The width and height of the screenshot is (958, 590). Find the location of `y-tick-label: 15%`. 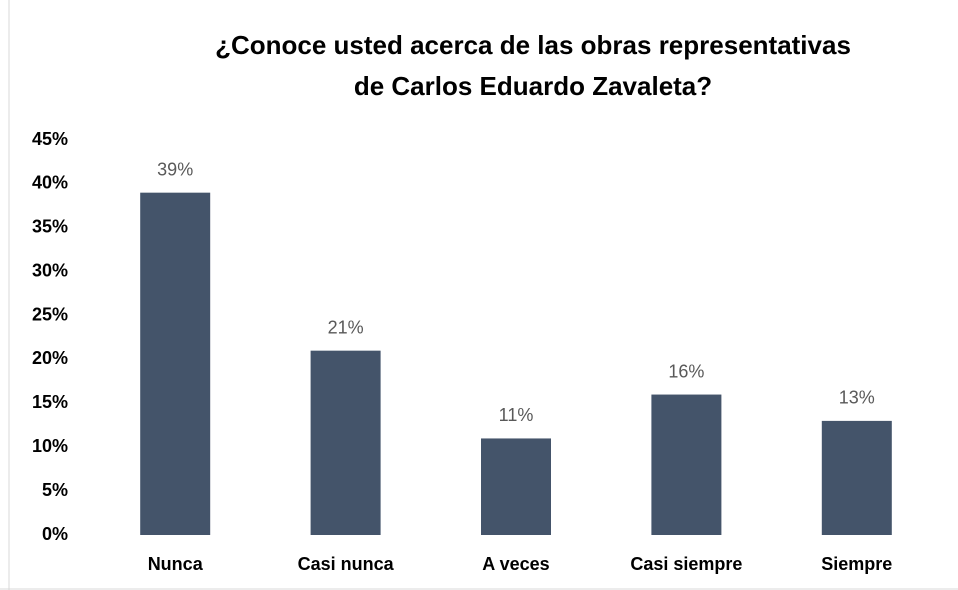

y-tick-label: 15% is located at coordinates (50, 402).